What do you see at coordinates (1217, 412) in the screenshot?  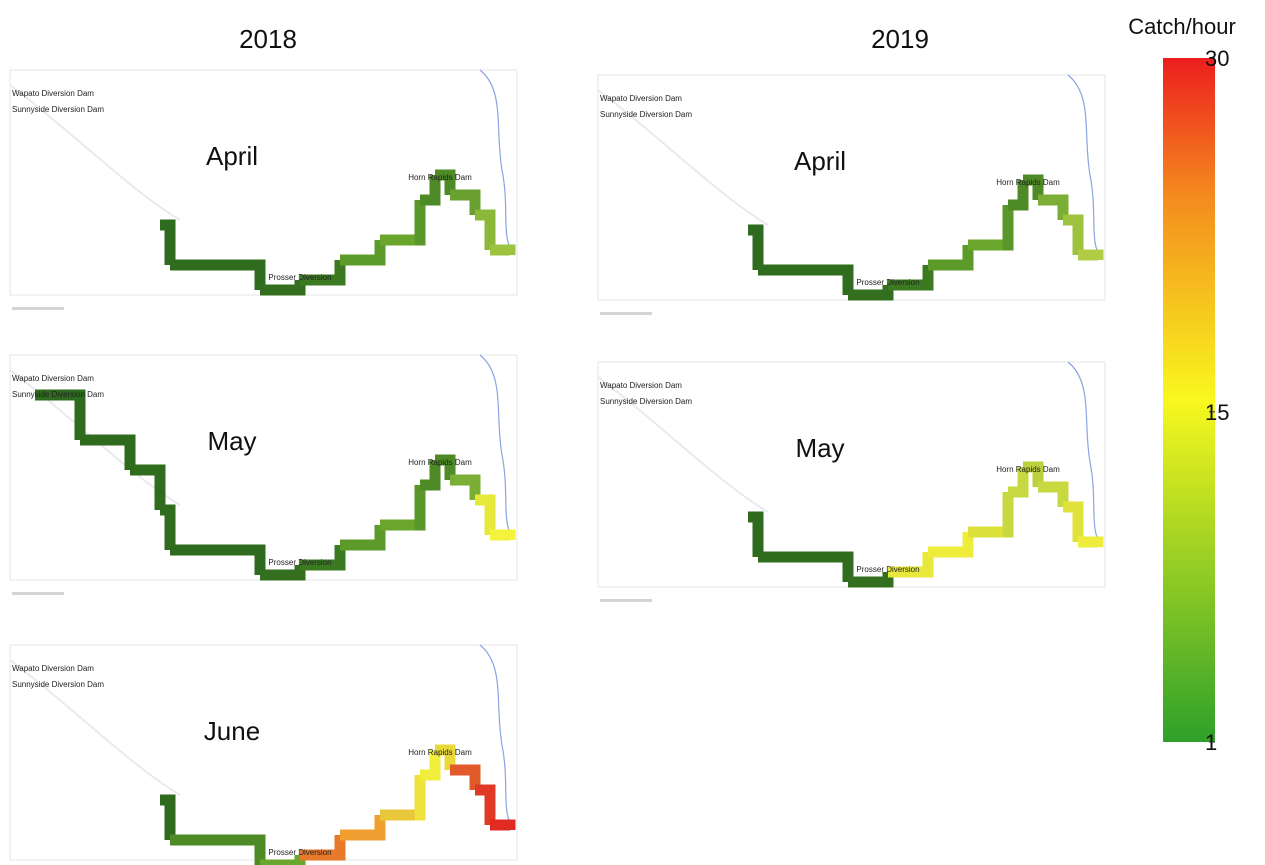 I see `colorbar-tick-label: 15` at bounding box center [1217, 412].